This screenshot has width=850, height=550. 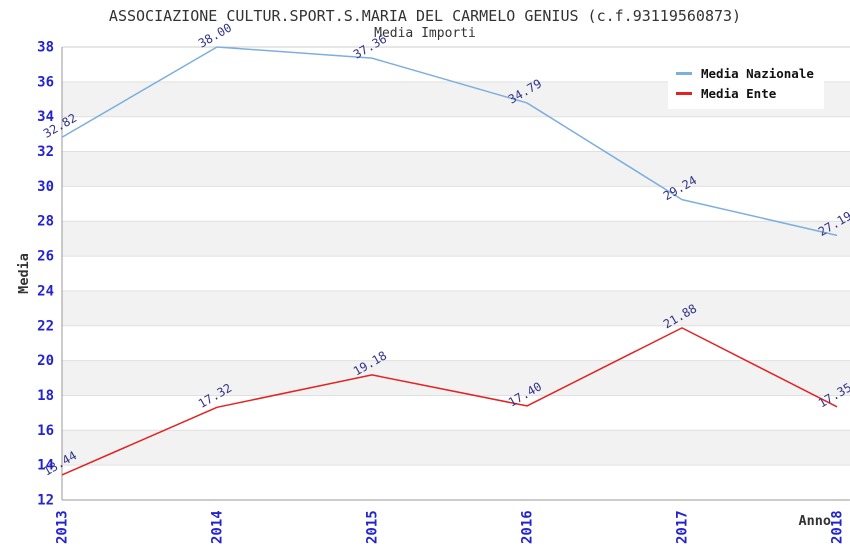 I want to click on y-tick-label: 14, so click(x=45, y=466).